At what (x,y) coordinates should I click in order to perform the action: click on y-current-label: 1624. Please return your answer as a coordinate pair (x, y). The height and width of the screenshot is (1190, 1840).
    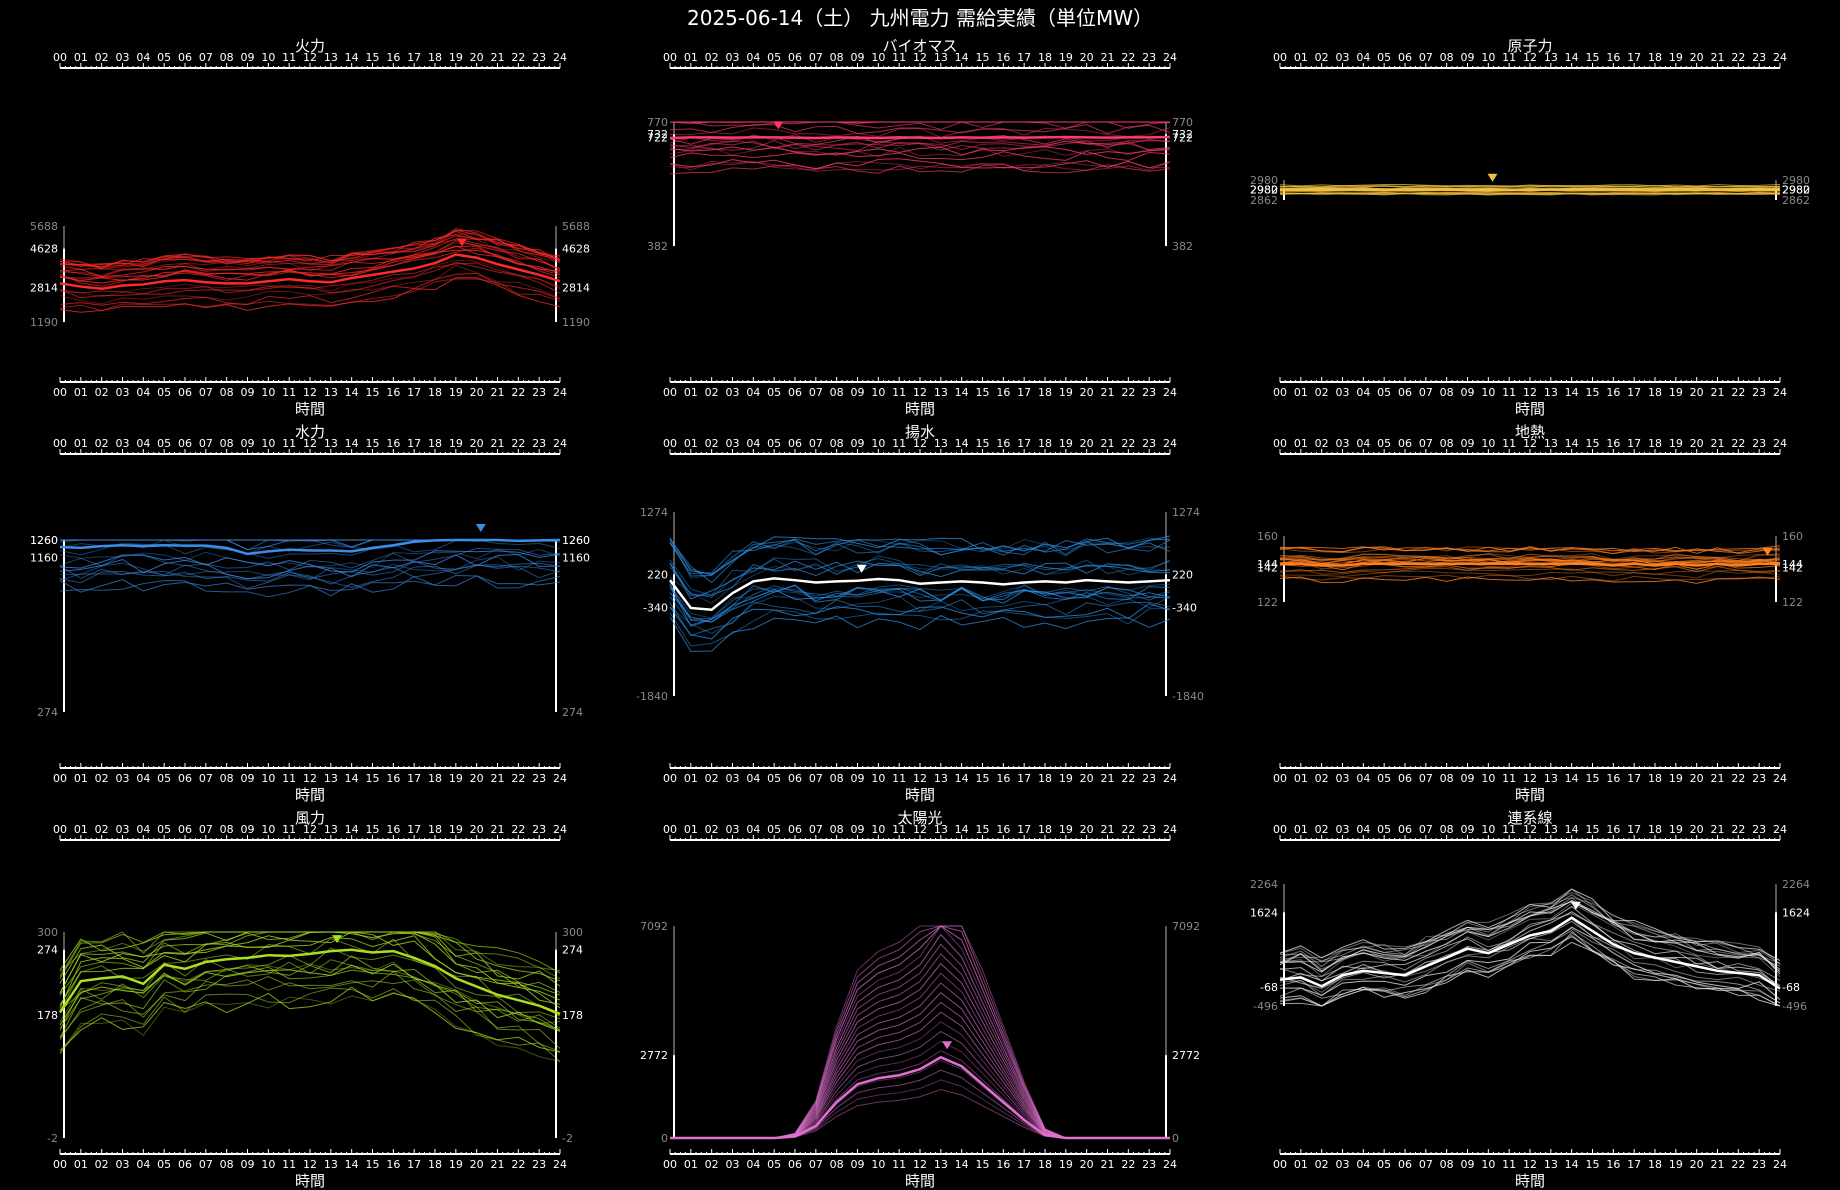
    Looking at the image, I should click on (1264, 912).